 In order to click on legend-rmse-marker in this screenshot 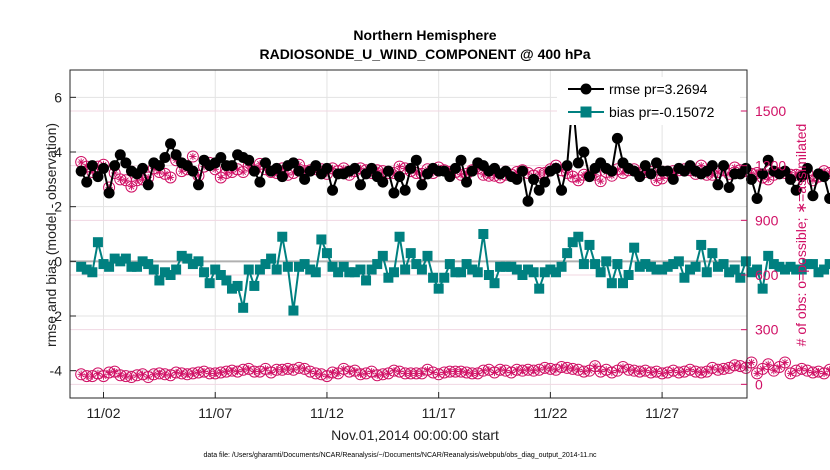, I will do `click(586, 89)`.